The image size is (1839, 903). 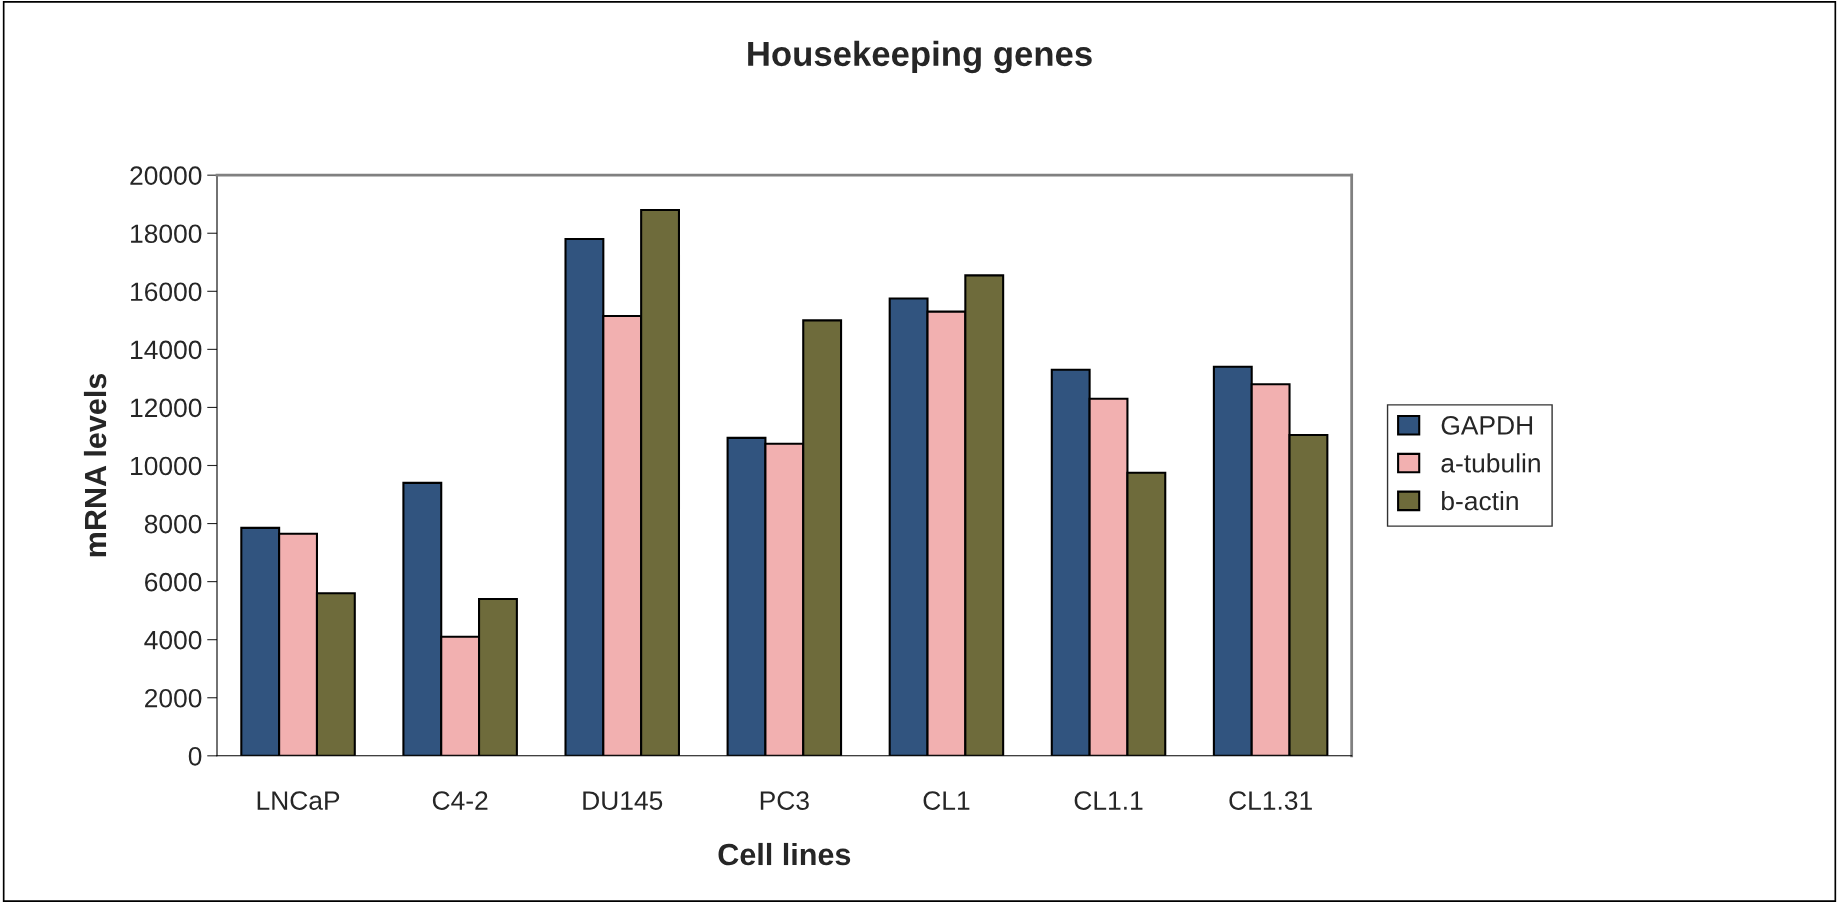 What do you see at coordinates (195, 756) in the screenshot?
I see `y-tick-label: 0` at bounding box center [195, 756].